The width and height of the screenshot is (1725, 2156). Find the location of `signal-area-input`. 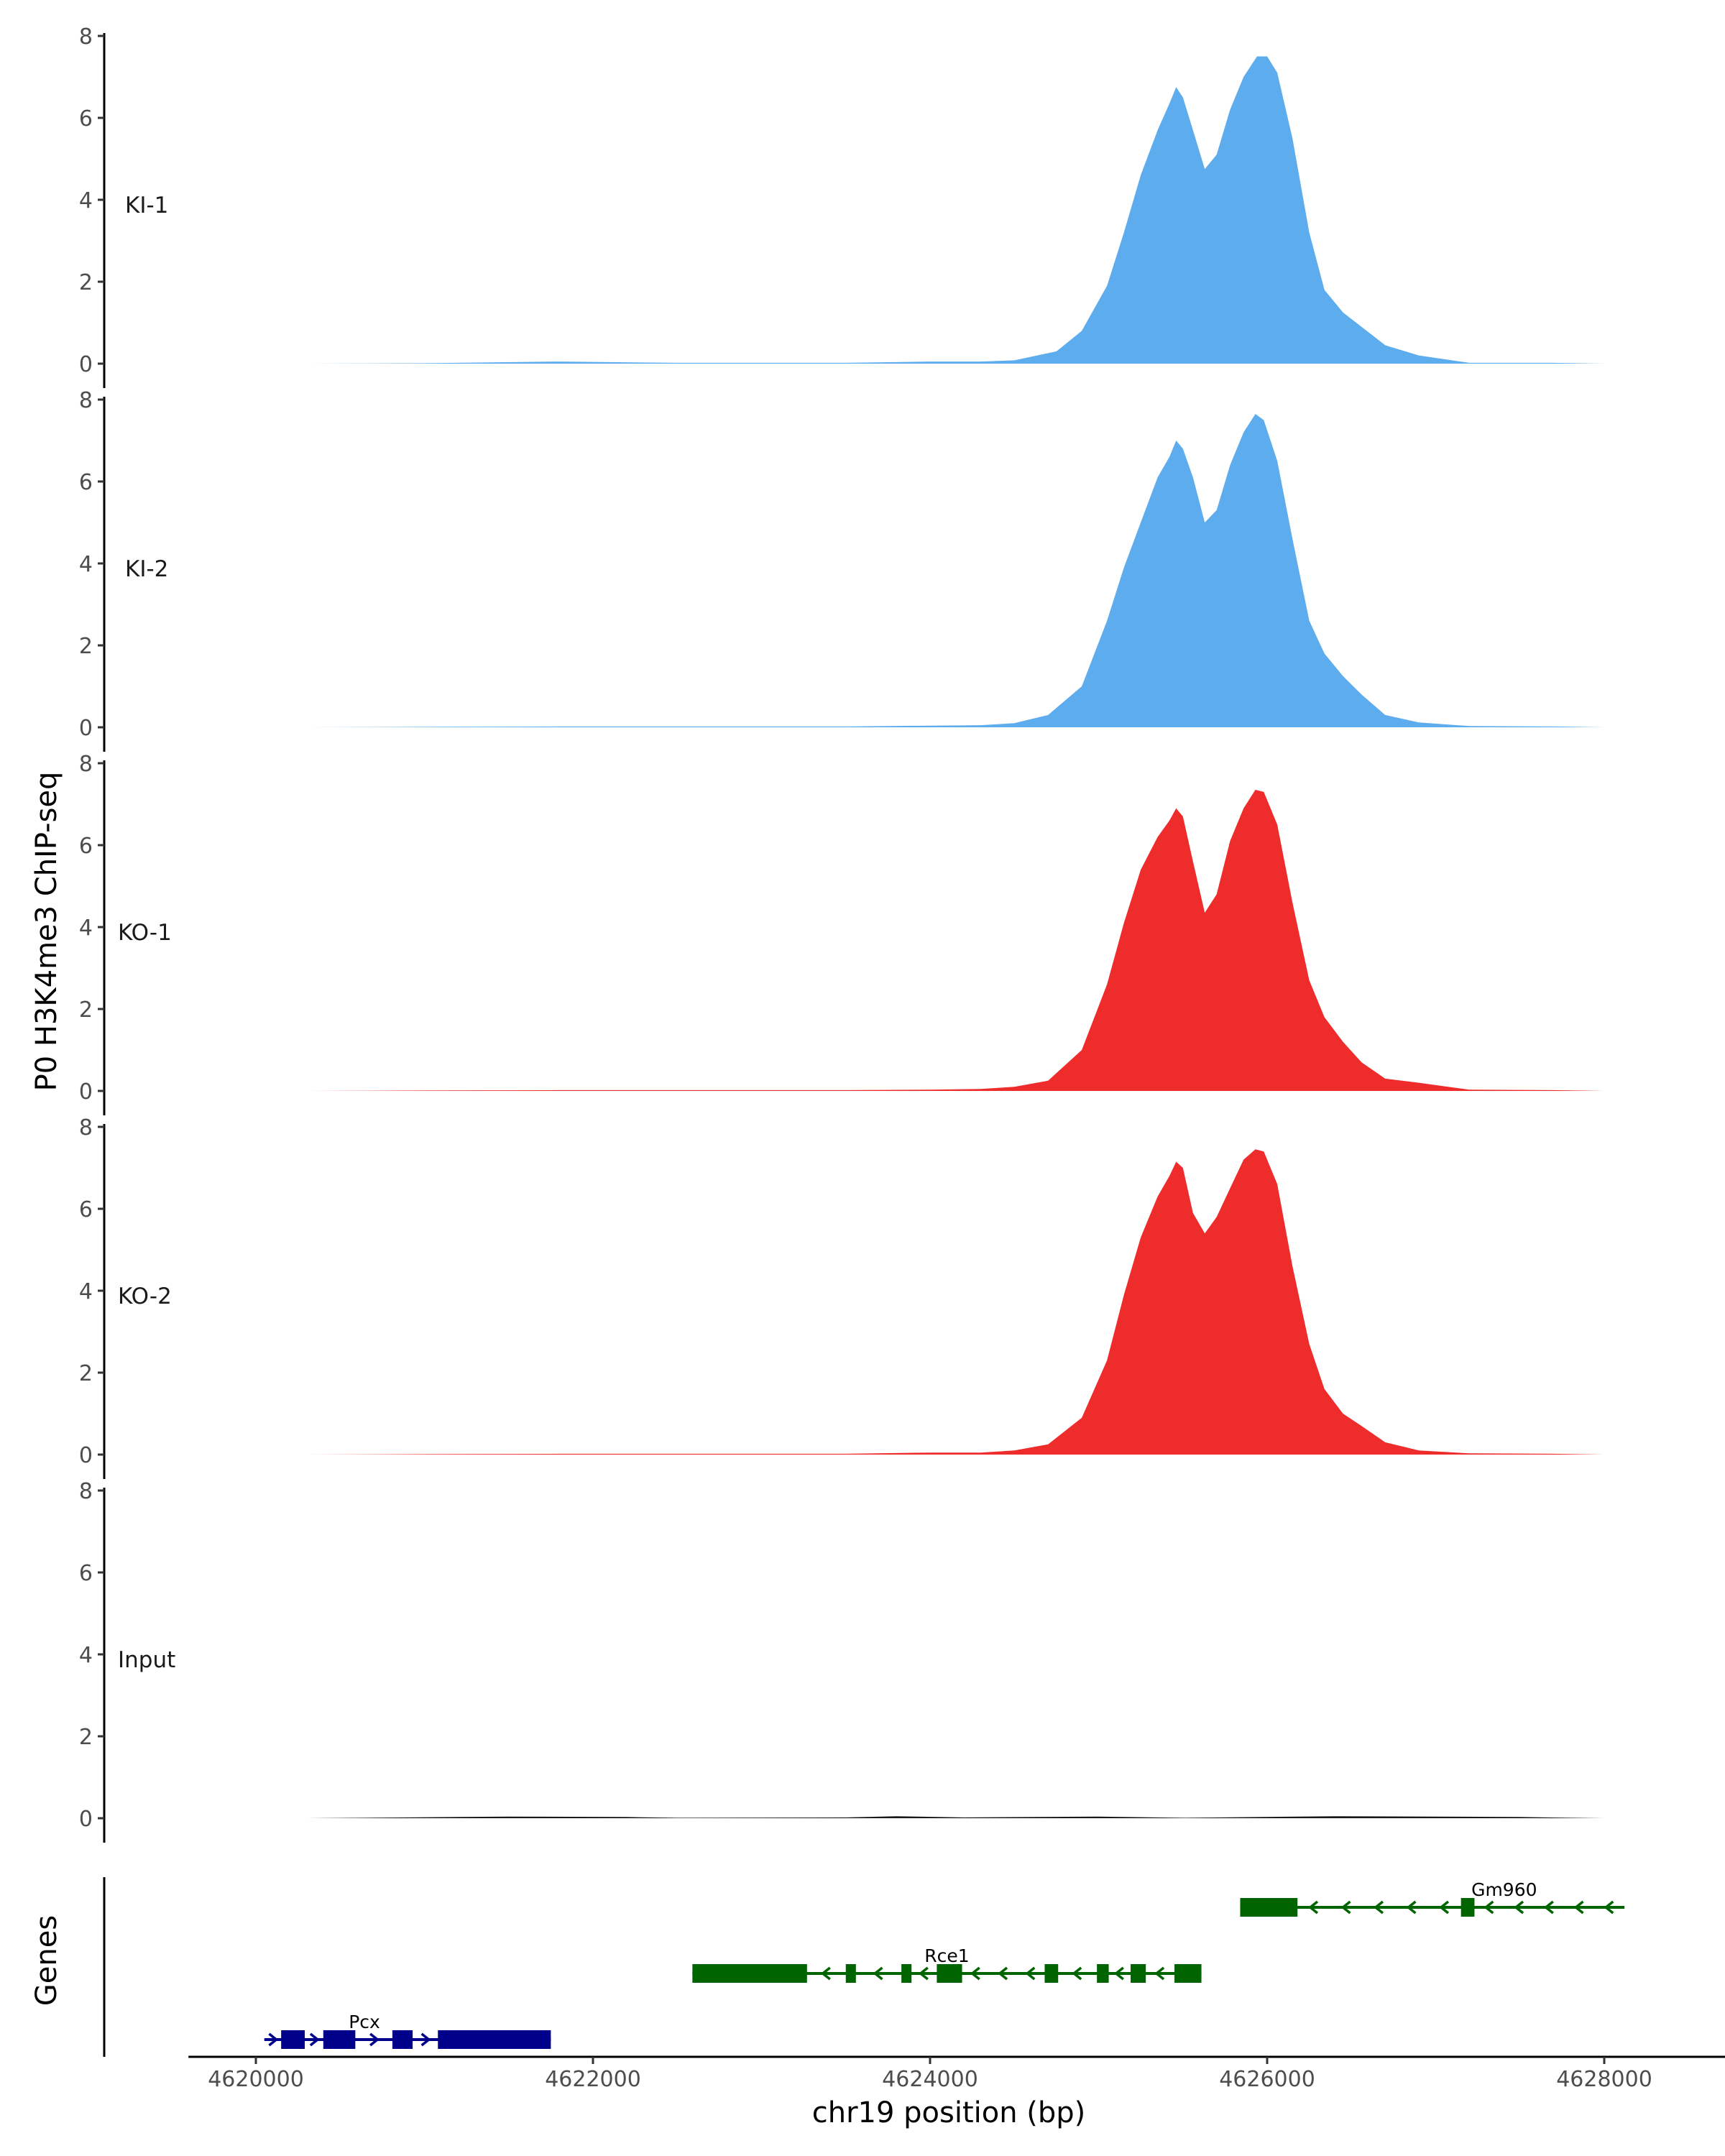

signal-area-input is located at coordinates (955, 1817).